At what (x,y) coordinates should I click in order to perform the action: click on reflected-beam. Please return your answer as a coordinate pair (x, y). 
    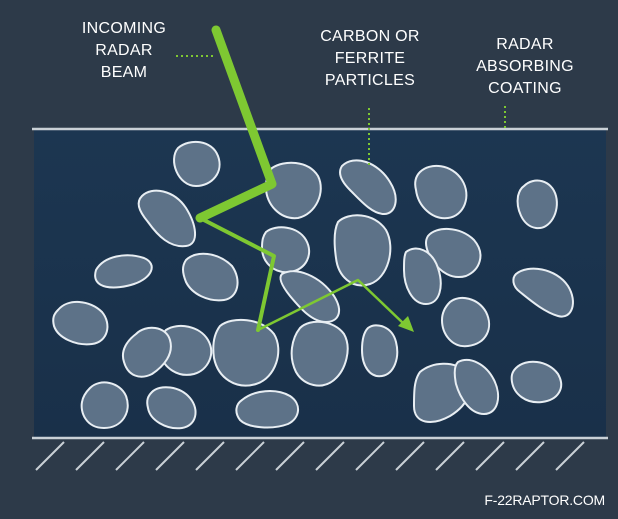
    Looking at the image, I should click on (237, 274).